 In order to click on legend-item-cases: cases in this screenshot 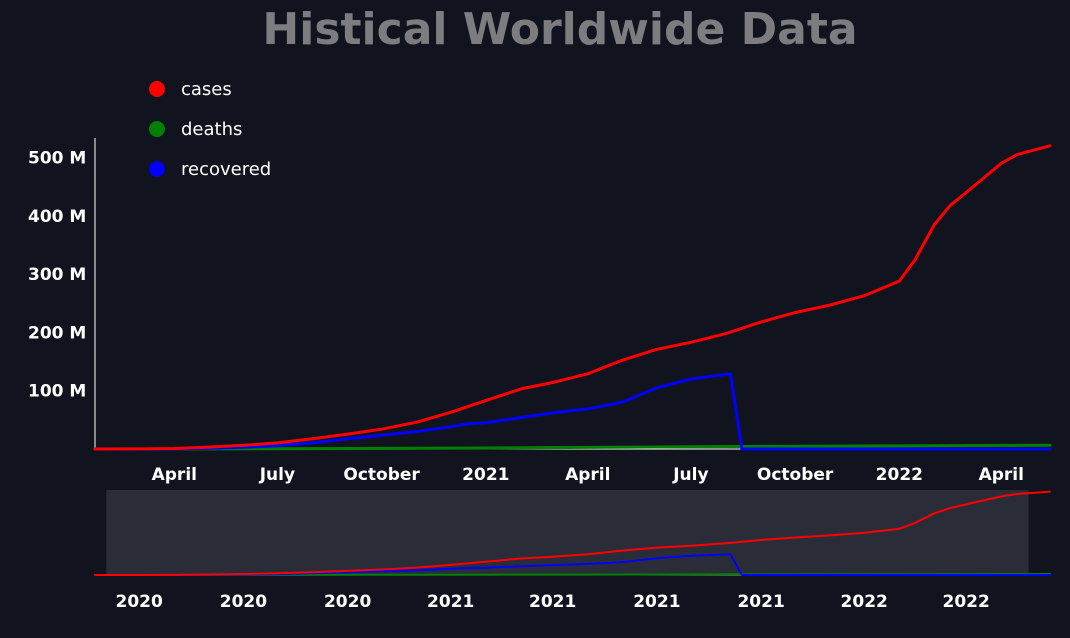, I will do `click(190, 89)`.